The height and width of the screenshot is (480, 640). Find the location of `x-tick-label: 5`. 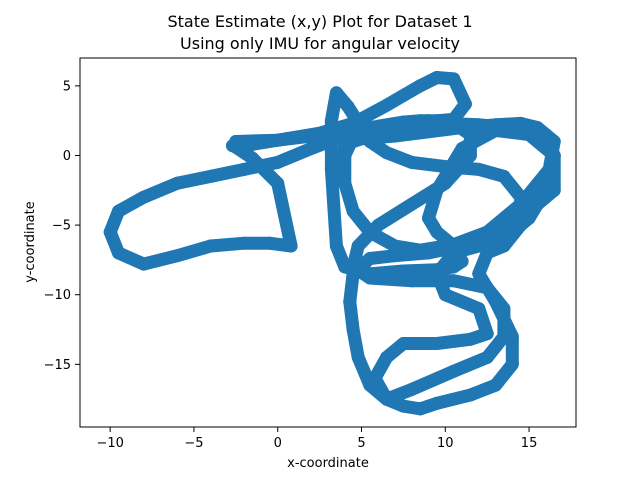

x-tick-label: 5 is located at coordinates (361, 443).